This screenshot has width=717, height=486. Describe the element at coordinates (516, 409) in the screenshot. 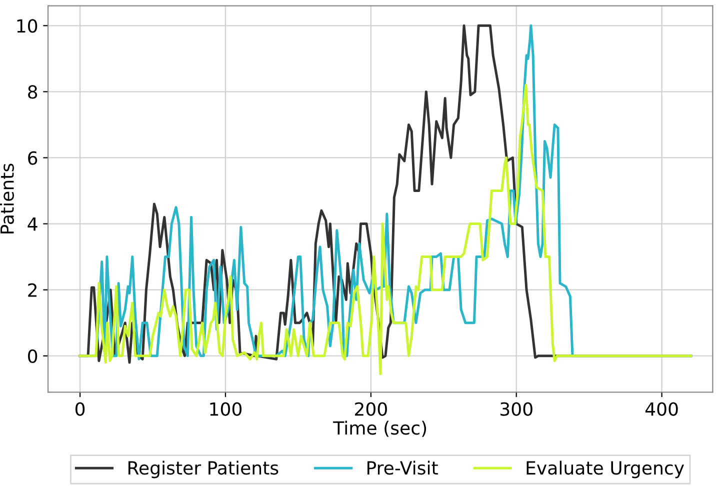

I see `x-tick-label: 300` at that location.